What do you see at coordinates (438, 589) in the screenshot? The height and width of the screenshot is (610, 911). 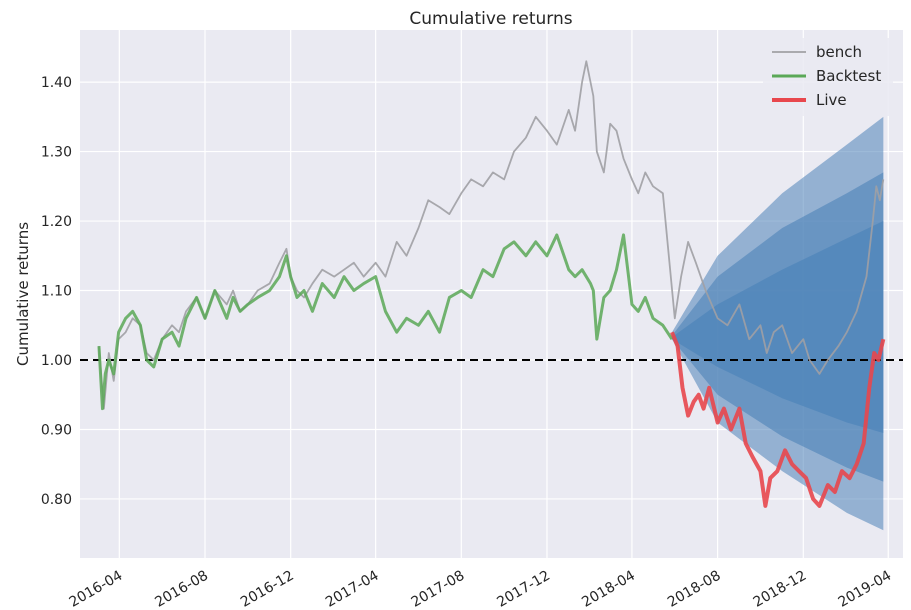 I see `x-tick-label: 2017-08` at bounding box center [438, 589].